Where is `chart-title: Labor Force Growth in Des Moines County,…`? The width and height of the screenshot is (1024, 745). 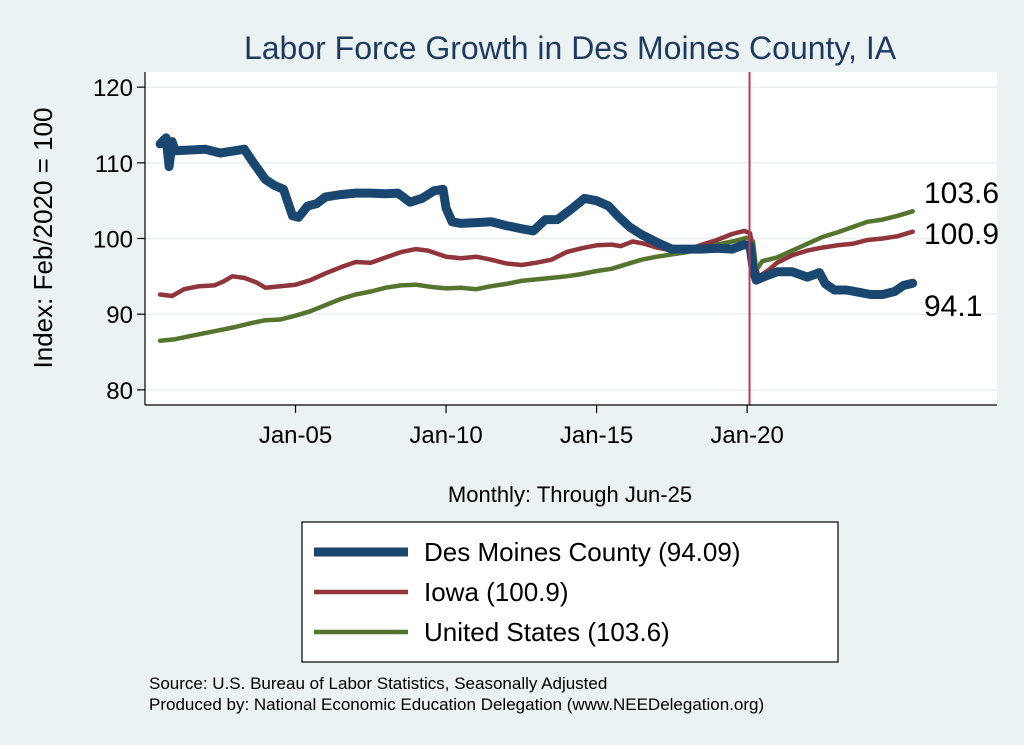
chart-title: Labor Force Growth in Des Moines County,… is located at coordinates (570, 48).